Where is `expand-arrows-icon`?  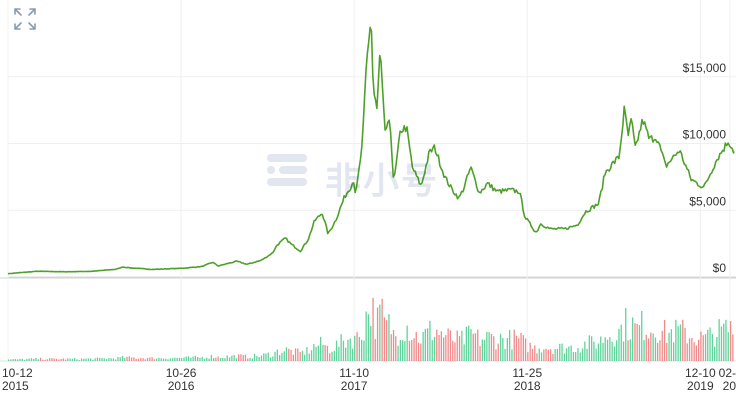 expand-arrows-icon is located at coordinates (25, 19).